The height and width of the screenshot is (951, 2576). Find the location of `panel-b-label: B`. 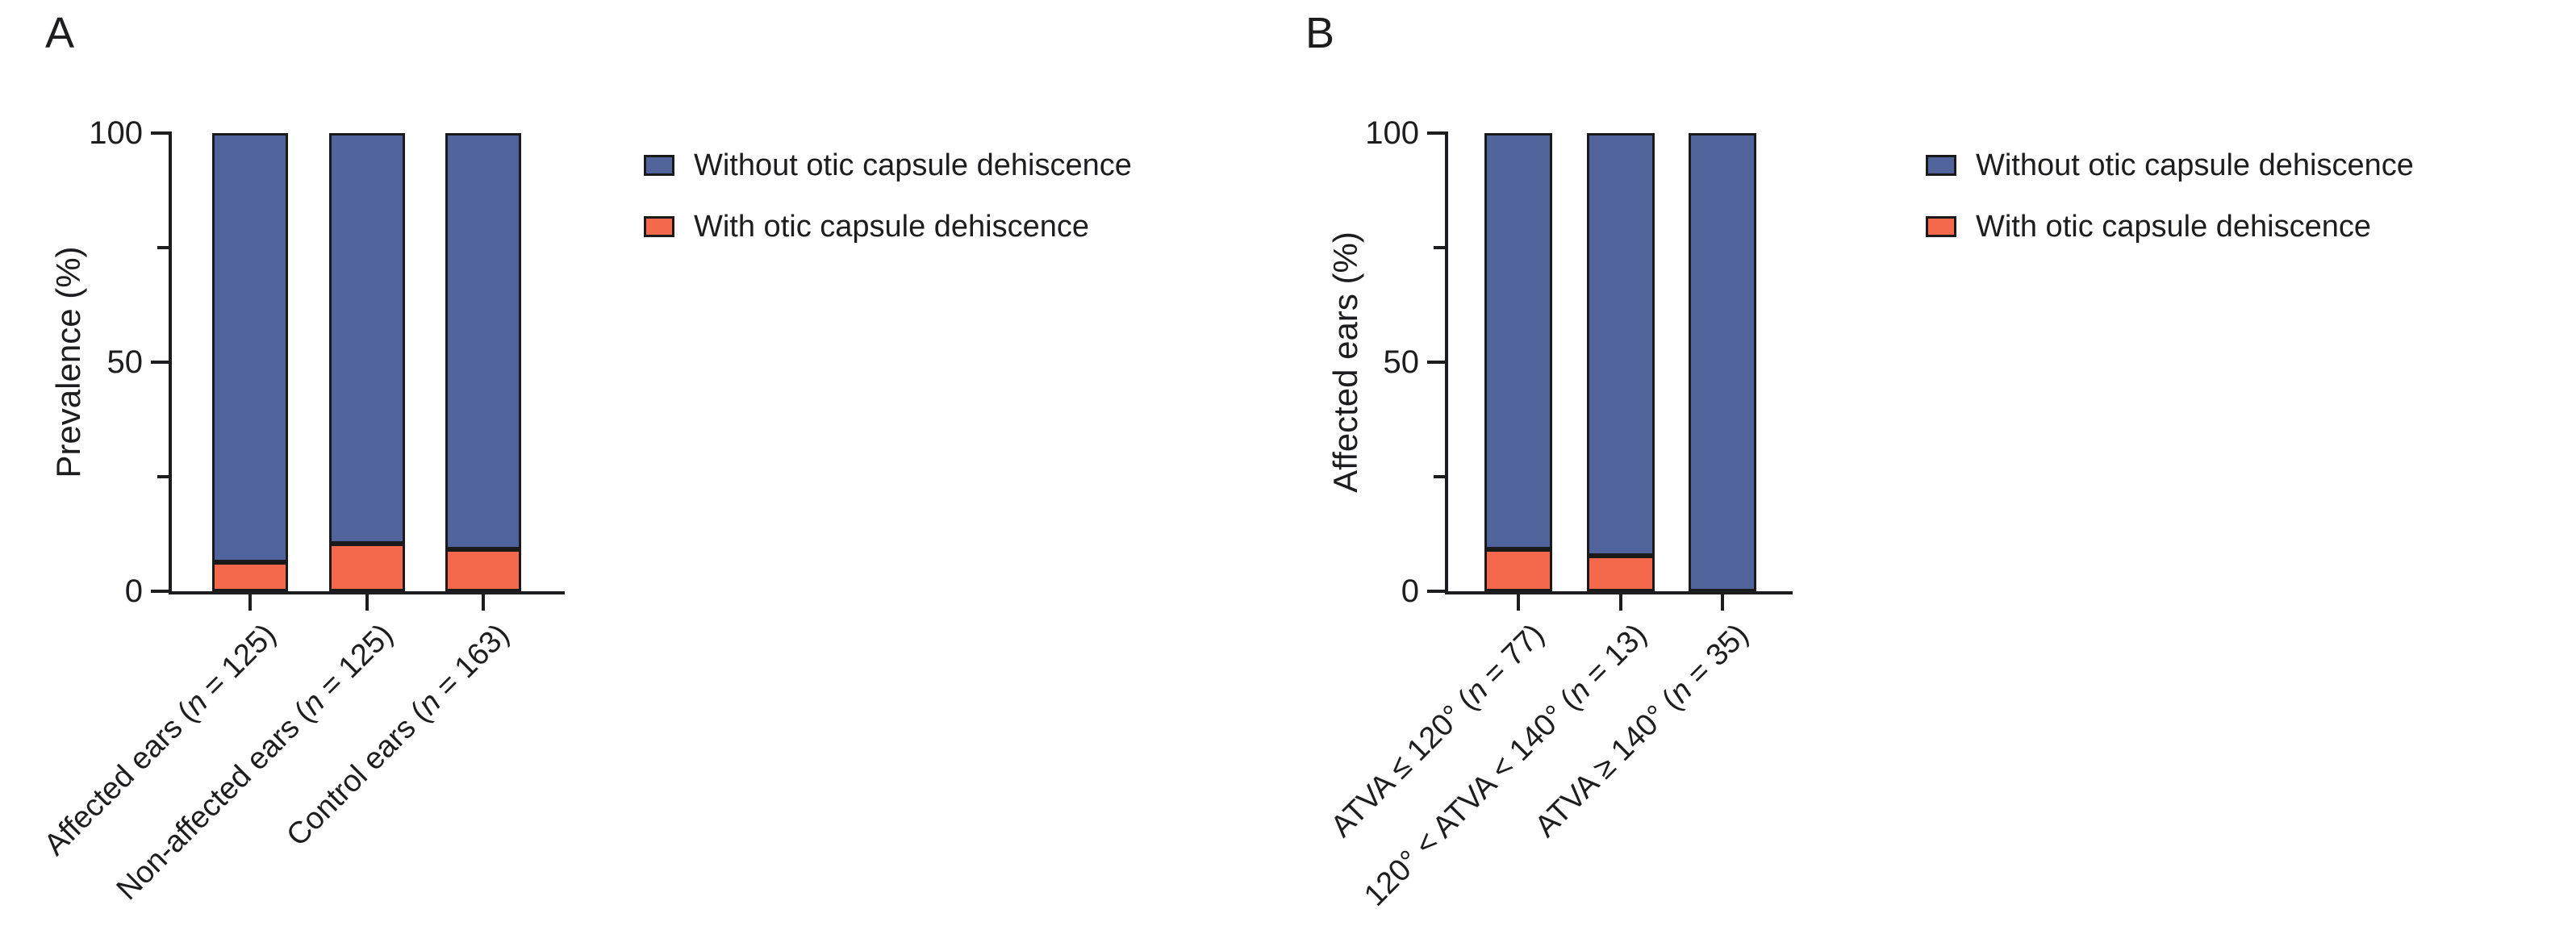

panel-b-label: B is located at coordinates (1320, 33).